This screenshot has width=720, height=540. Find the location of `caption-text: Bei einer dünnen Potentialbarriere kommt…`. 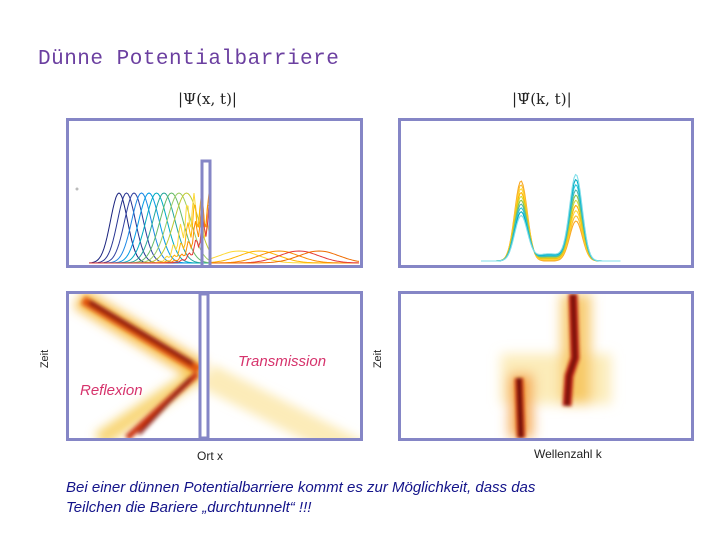

caption-text: Bei einer dünnen Potentialbarriere kommt… is located at coordinates (366, 498).